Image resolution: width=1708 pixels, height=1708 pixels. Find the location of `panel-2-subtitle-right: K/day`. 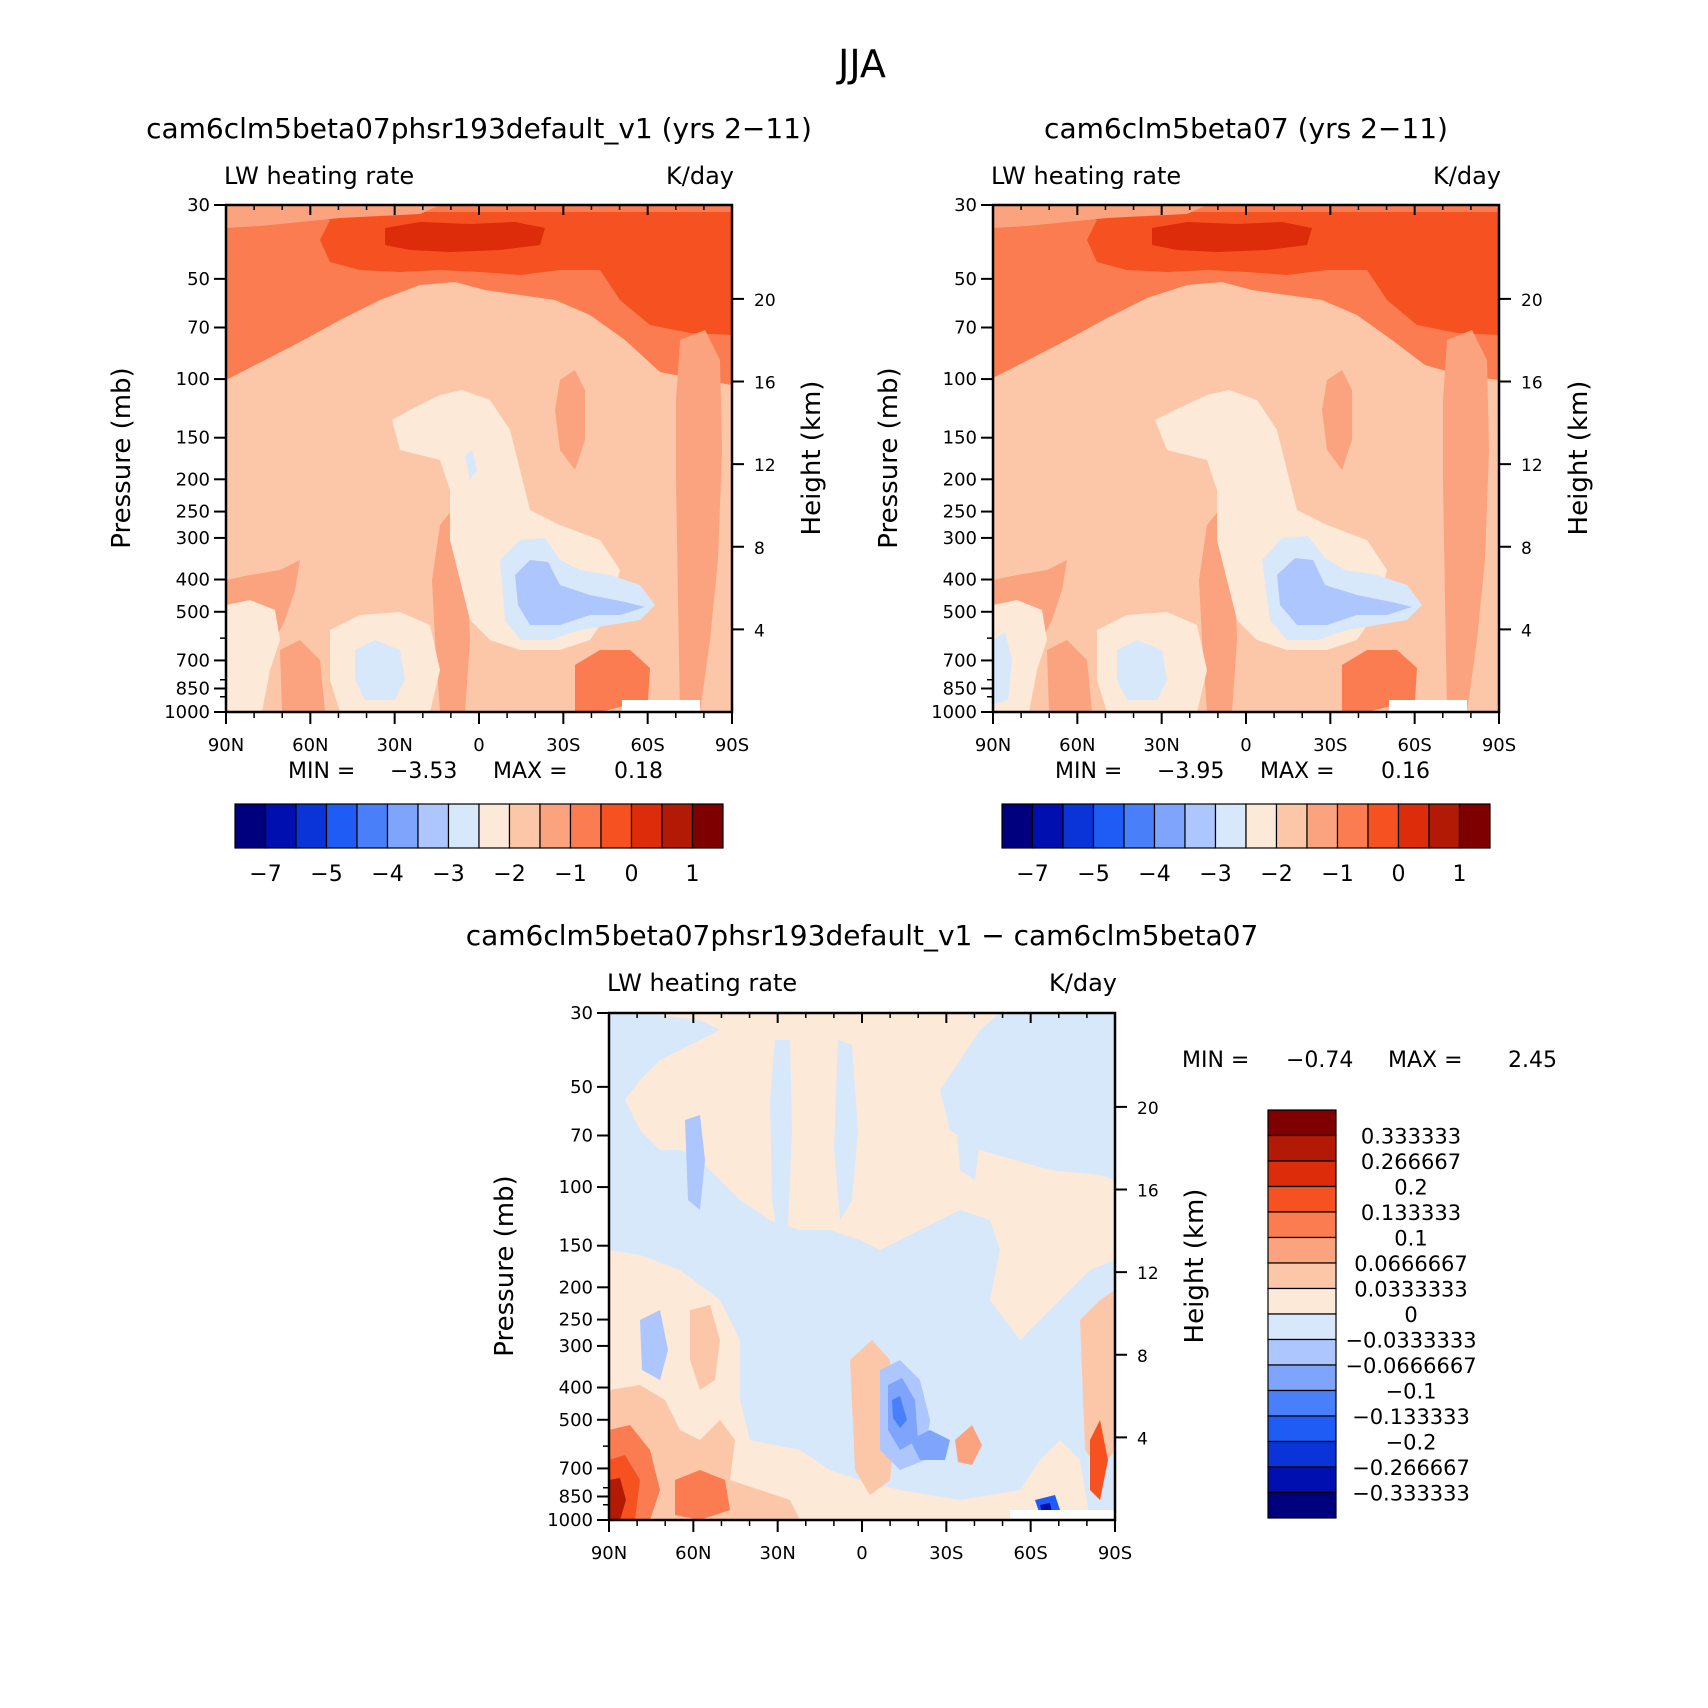

panel-2-subtitle-right: K/day is located at coordinates (1467, 176).